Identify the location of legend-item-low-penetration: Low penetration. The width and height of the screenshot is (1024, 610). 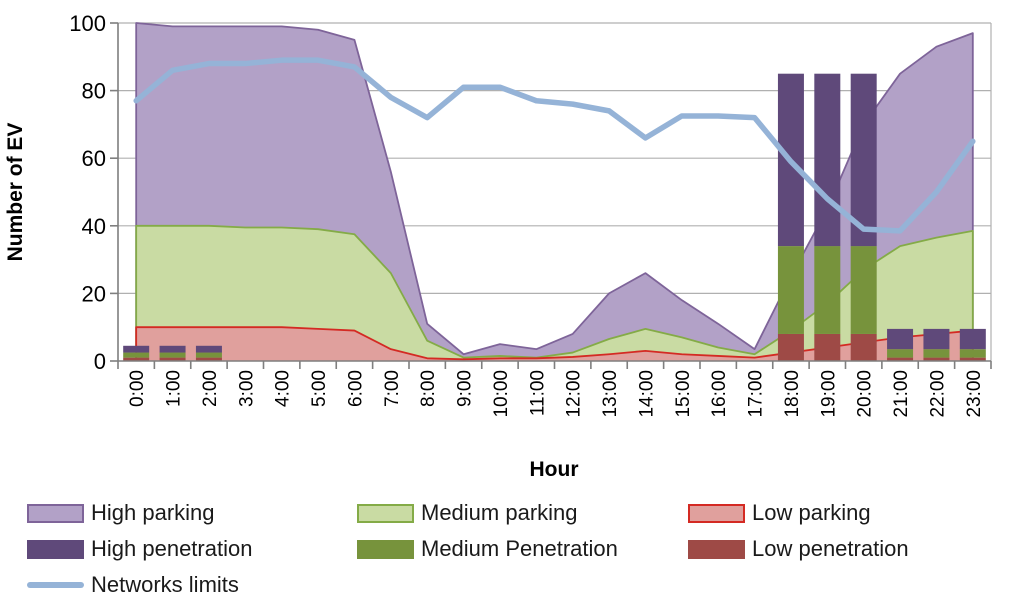
(798, 549).